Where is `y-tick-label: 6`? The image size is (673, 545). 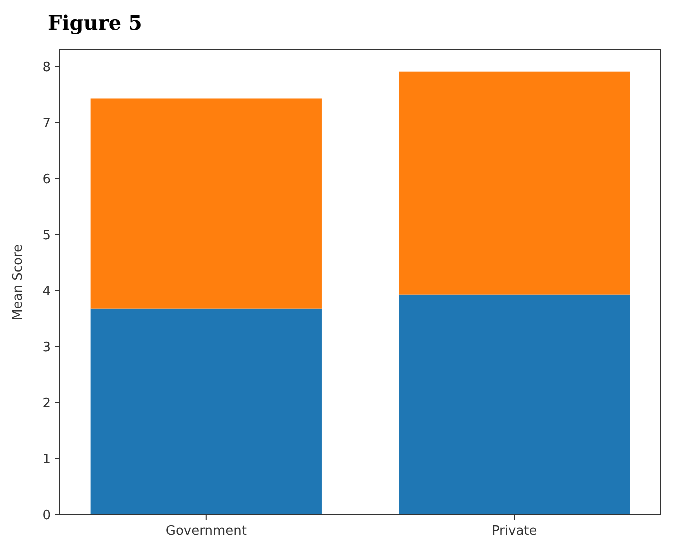
y-tick-label: 6 is located at coordinates (46, 180).